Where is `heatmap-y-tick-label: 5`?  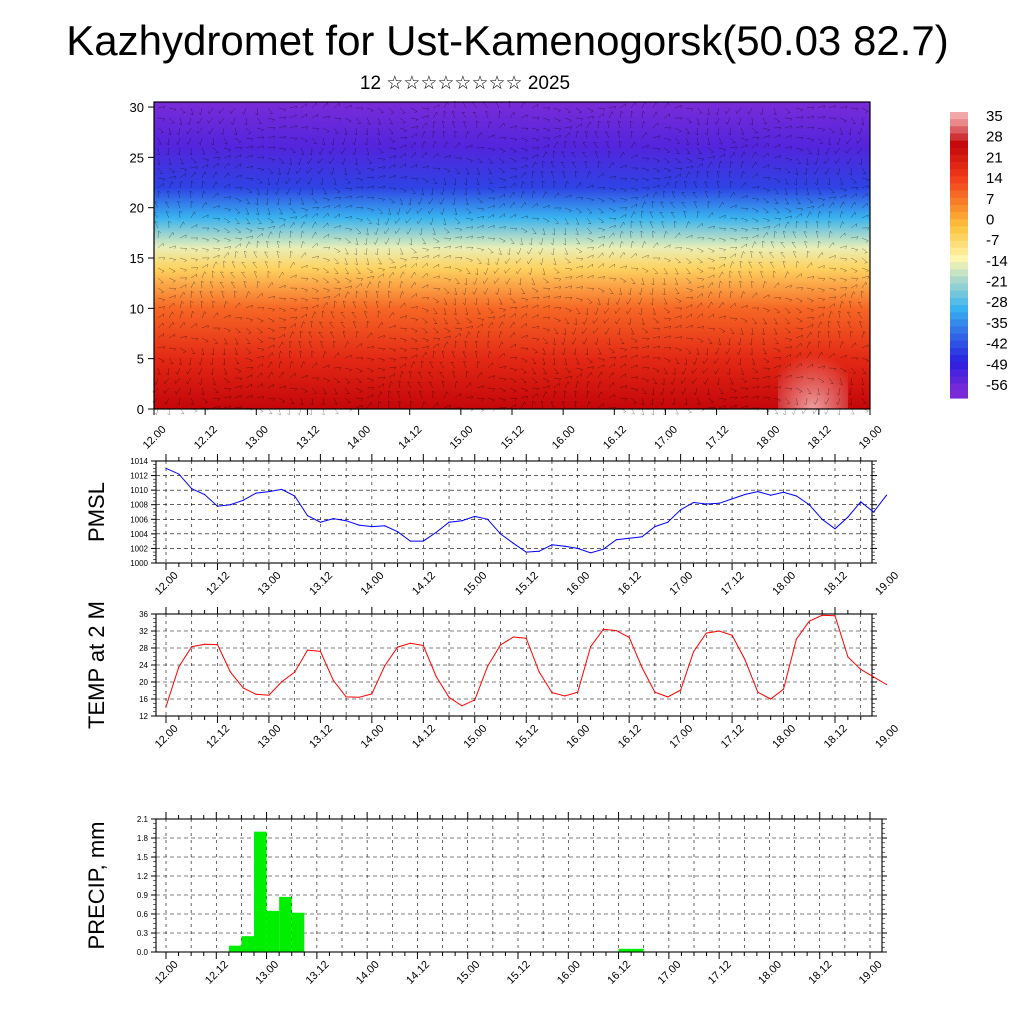
heatmap-y-tick-label: 5 is located at coordinates (140, 359).